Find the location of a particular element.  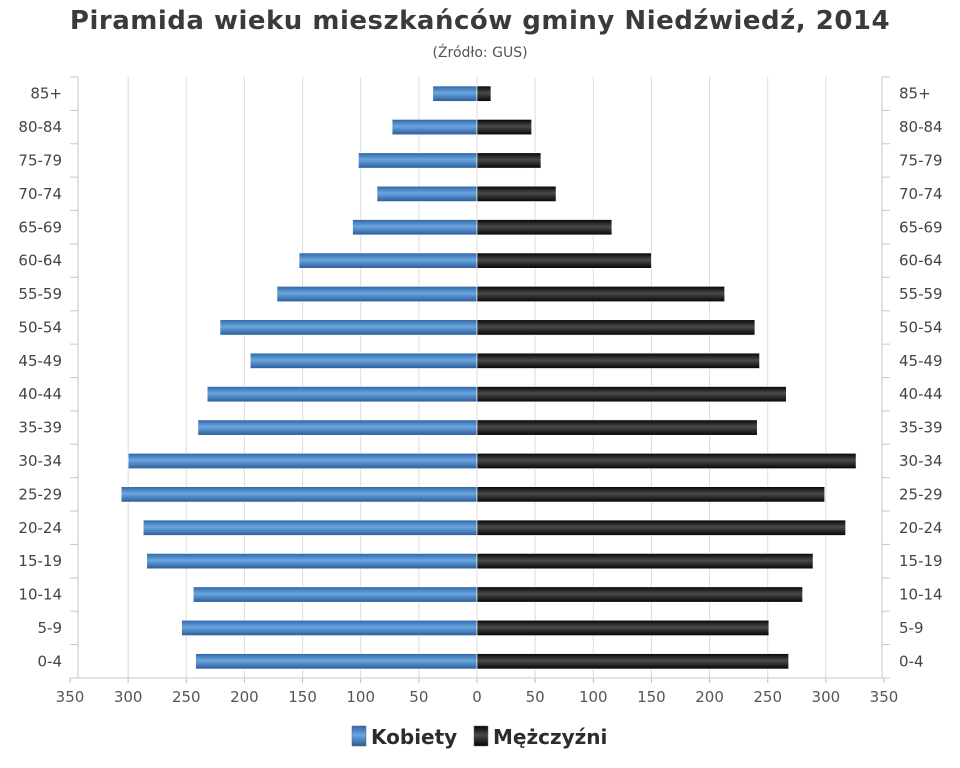

category-label-left: 10-14 is located at coordinates (40, 595).